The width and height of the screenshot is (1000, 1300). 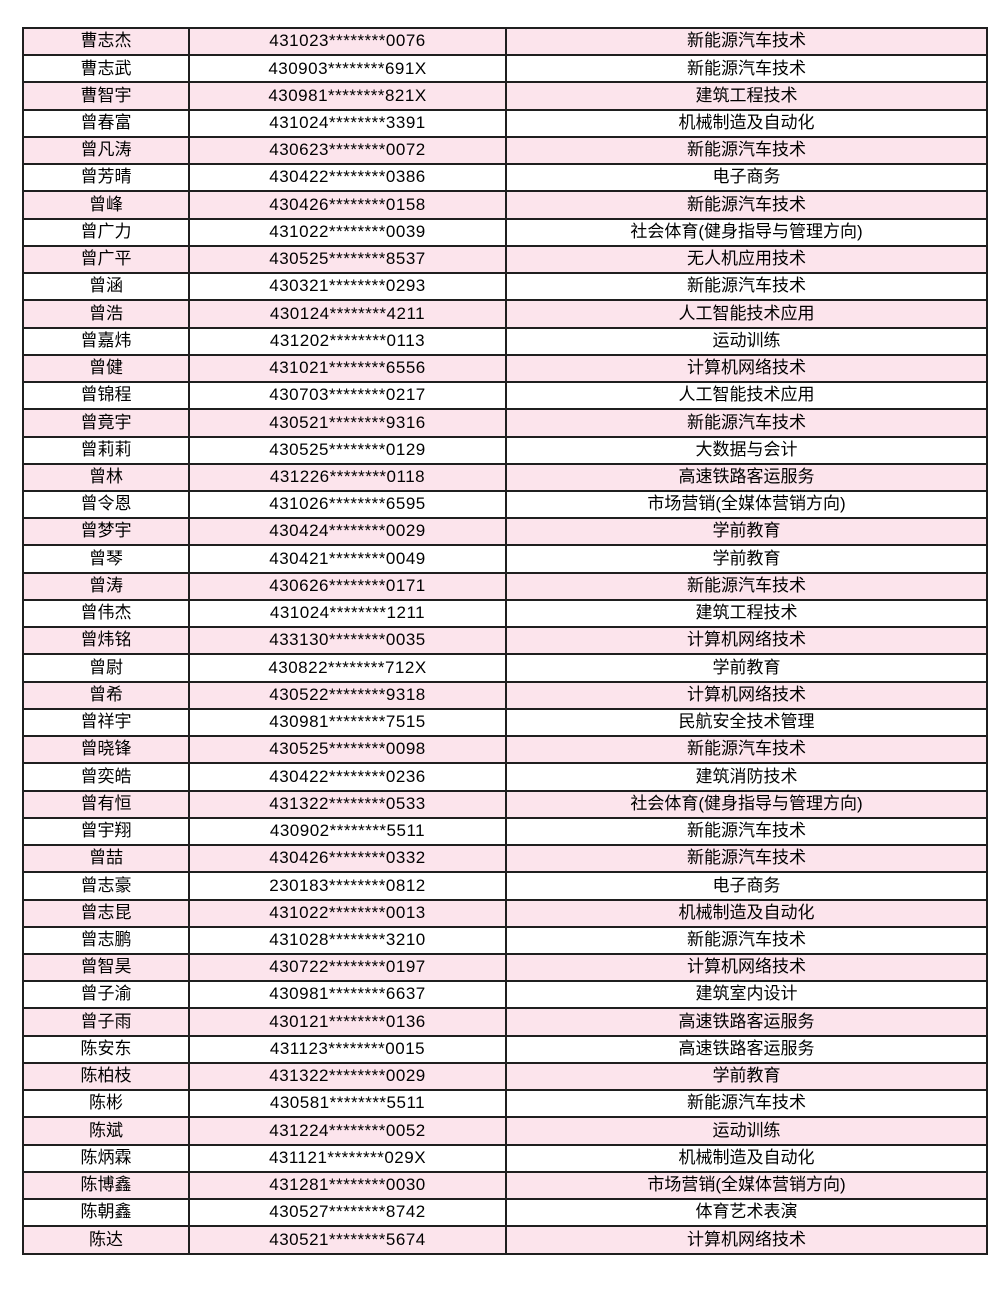 What do you see at coordinates (106, 341) in the screenshot?
I see `student-name: 曾嘉炜` at bounding box center [106, 341].